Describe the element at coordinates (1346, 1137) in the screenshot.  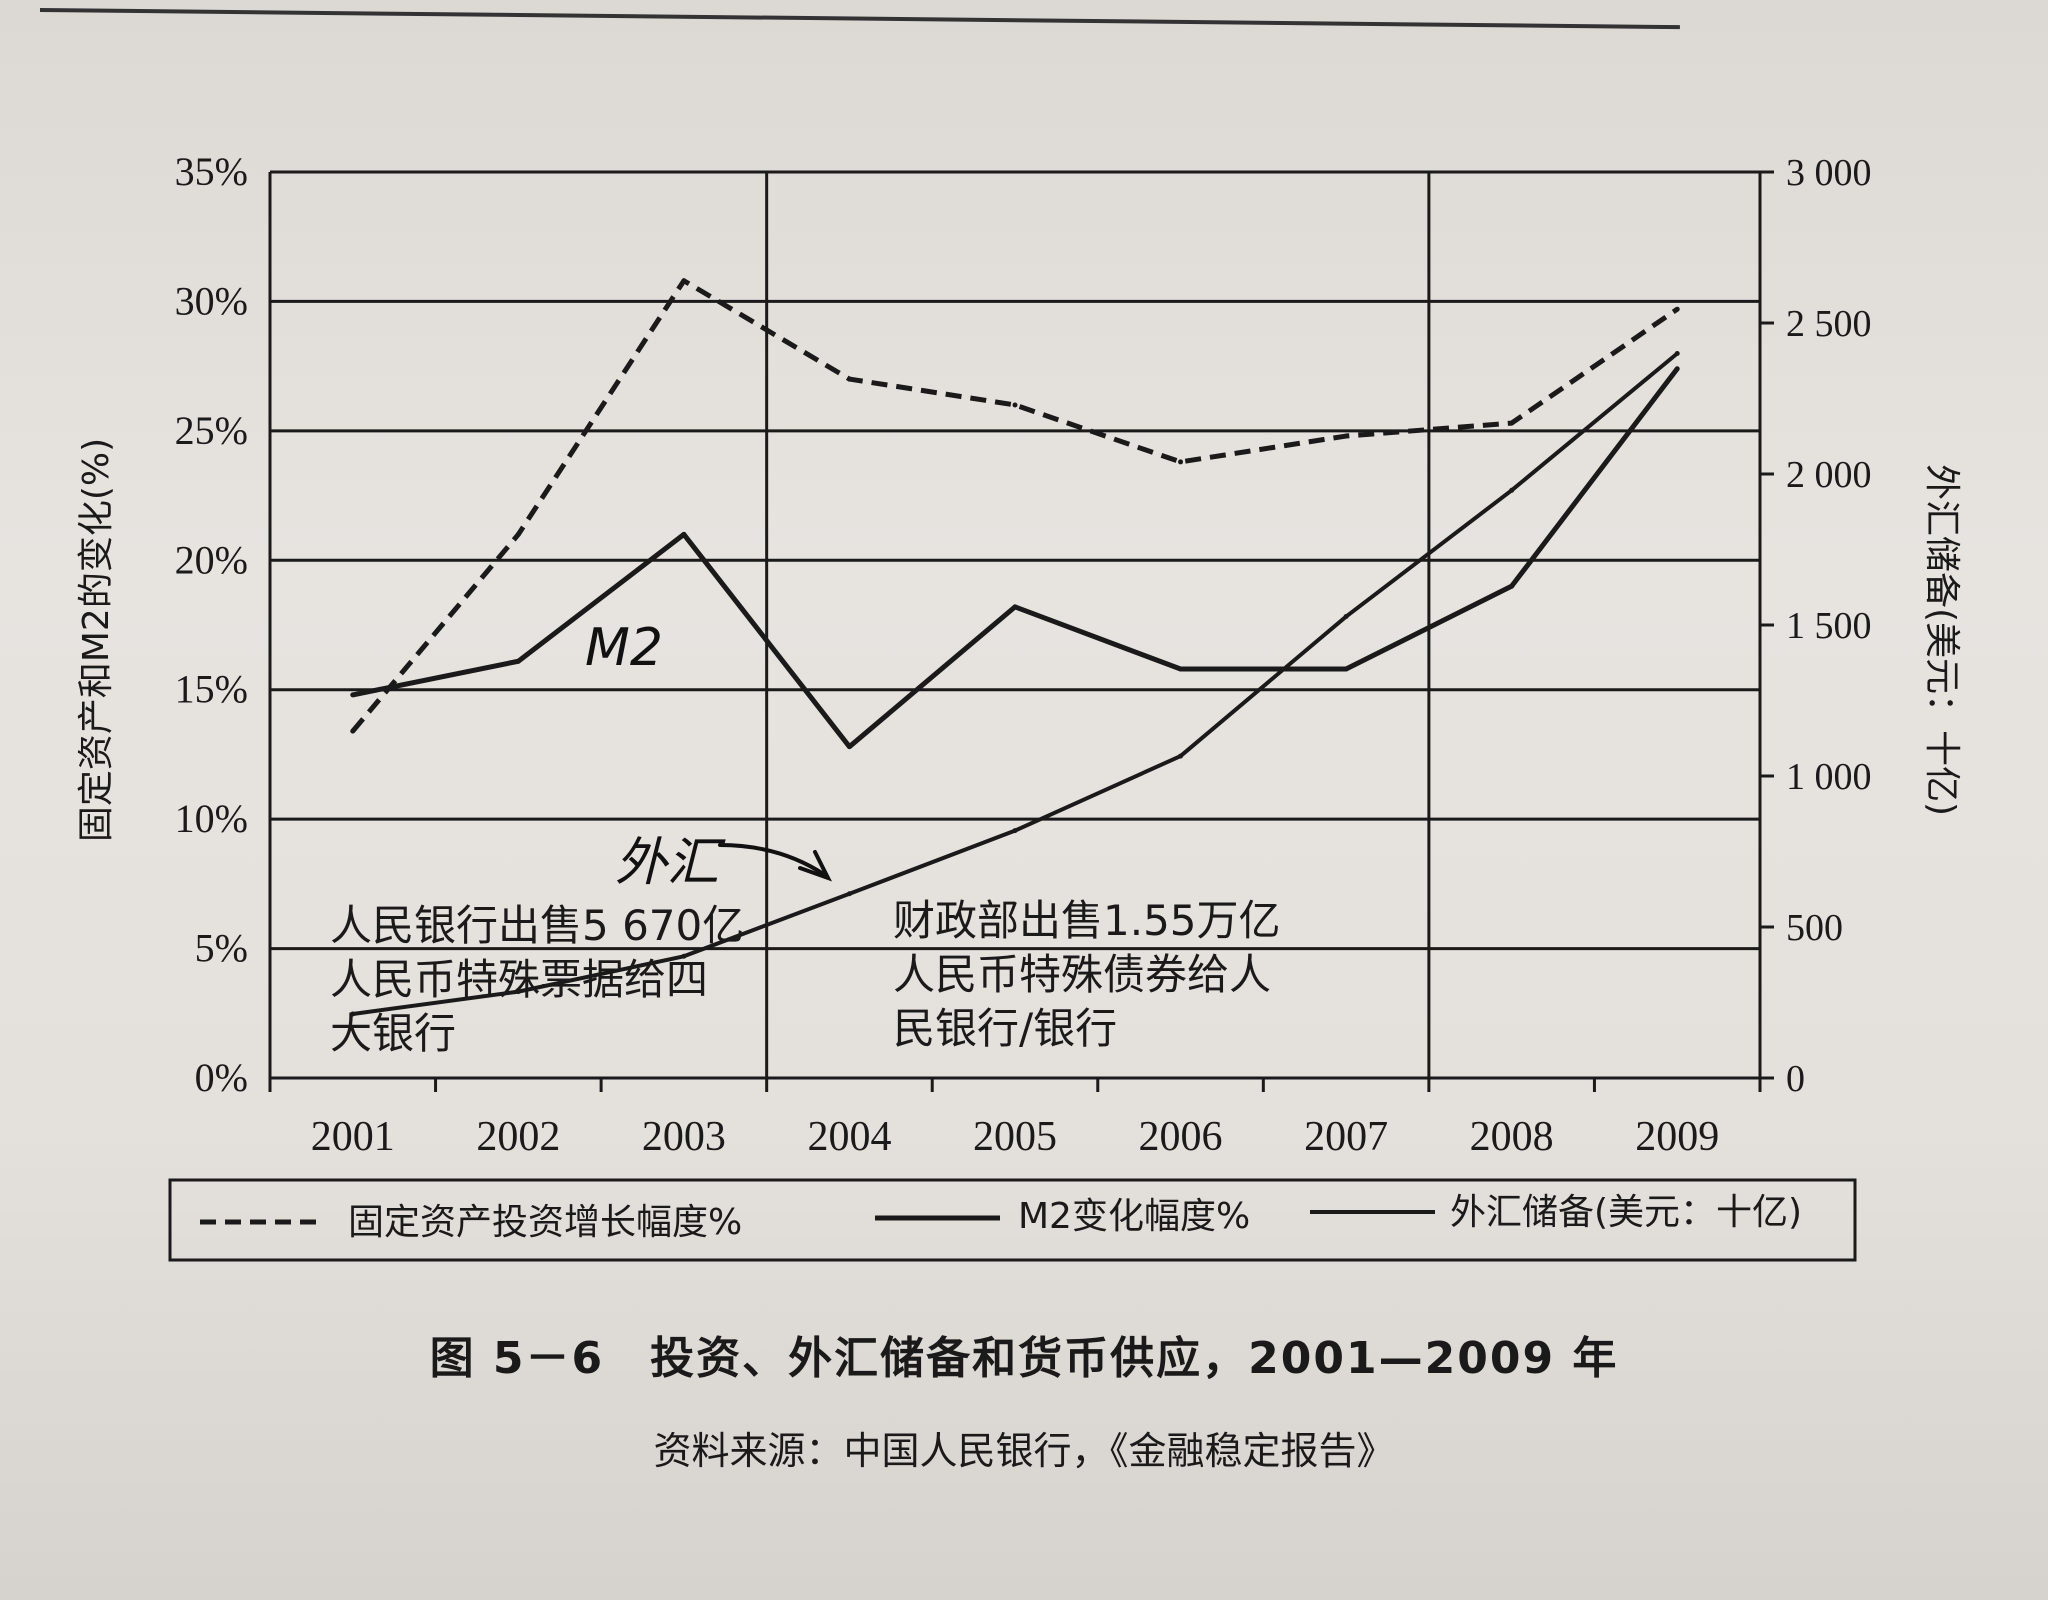
I see `x-tick-label: 2007` at that location.